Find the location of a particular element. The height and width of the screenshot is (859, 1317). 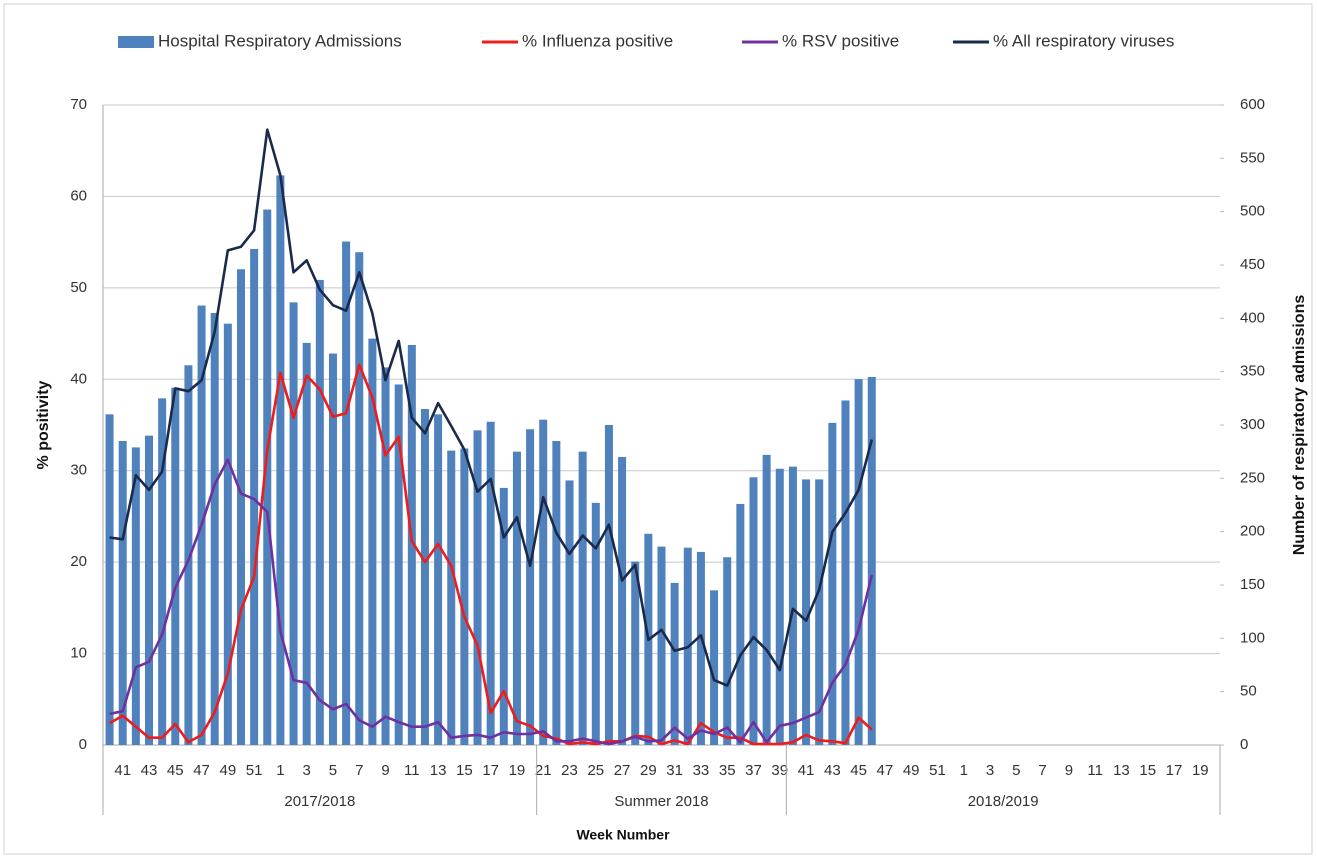

y-axis-title: % positivity is located at coordinates (43, 424).